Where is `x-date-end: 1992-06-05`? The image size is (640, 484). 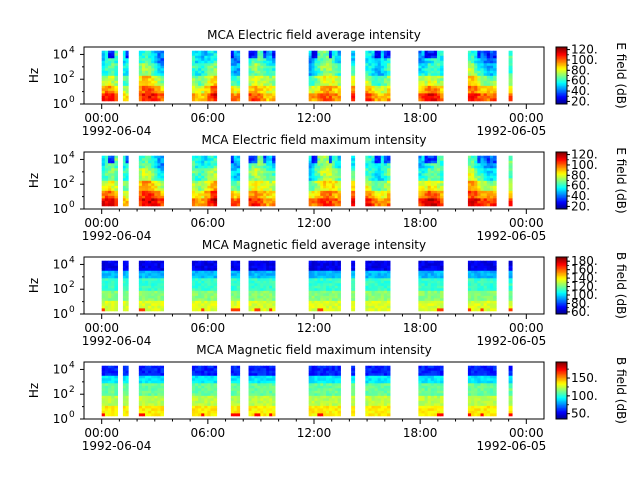 x-date-end: 1992-06-05 is located at coordinates (512, 236).